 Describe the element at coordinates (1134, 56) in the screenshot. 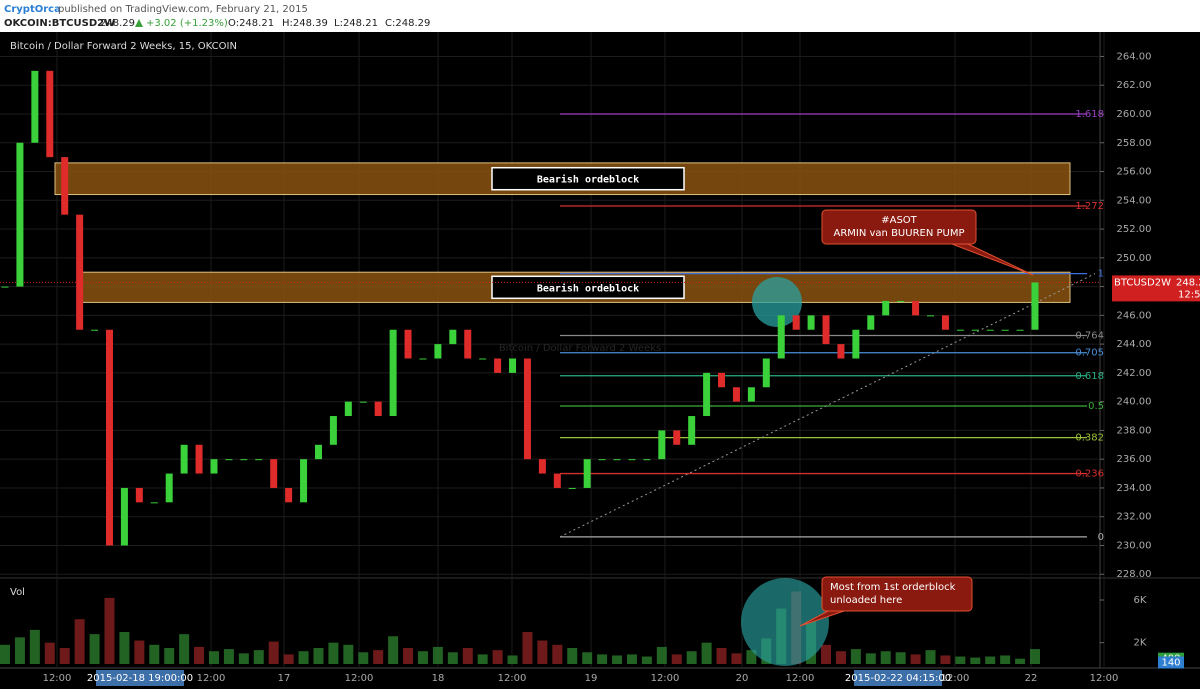

I see `y-tick-label: 264.00` at that location.